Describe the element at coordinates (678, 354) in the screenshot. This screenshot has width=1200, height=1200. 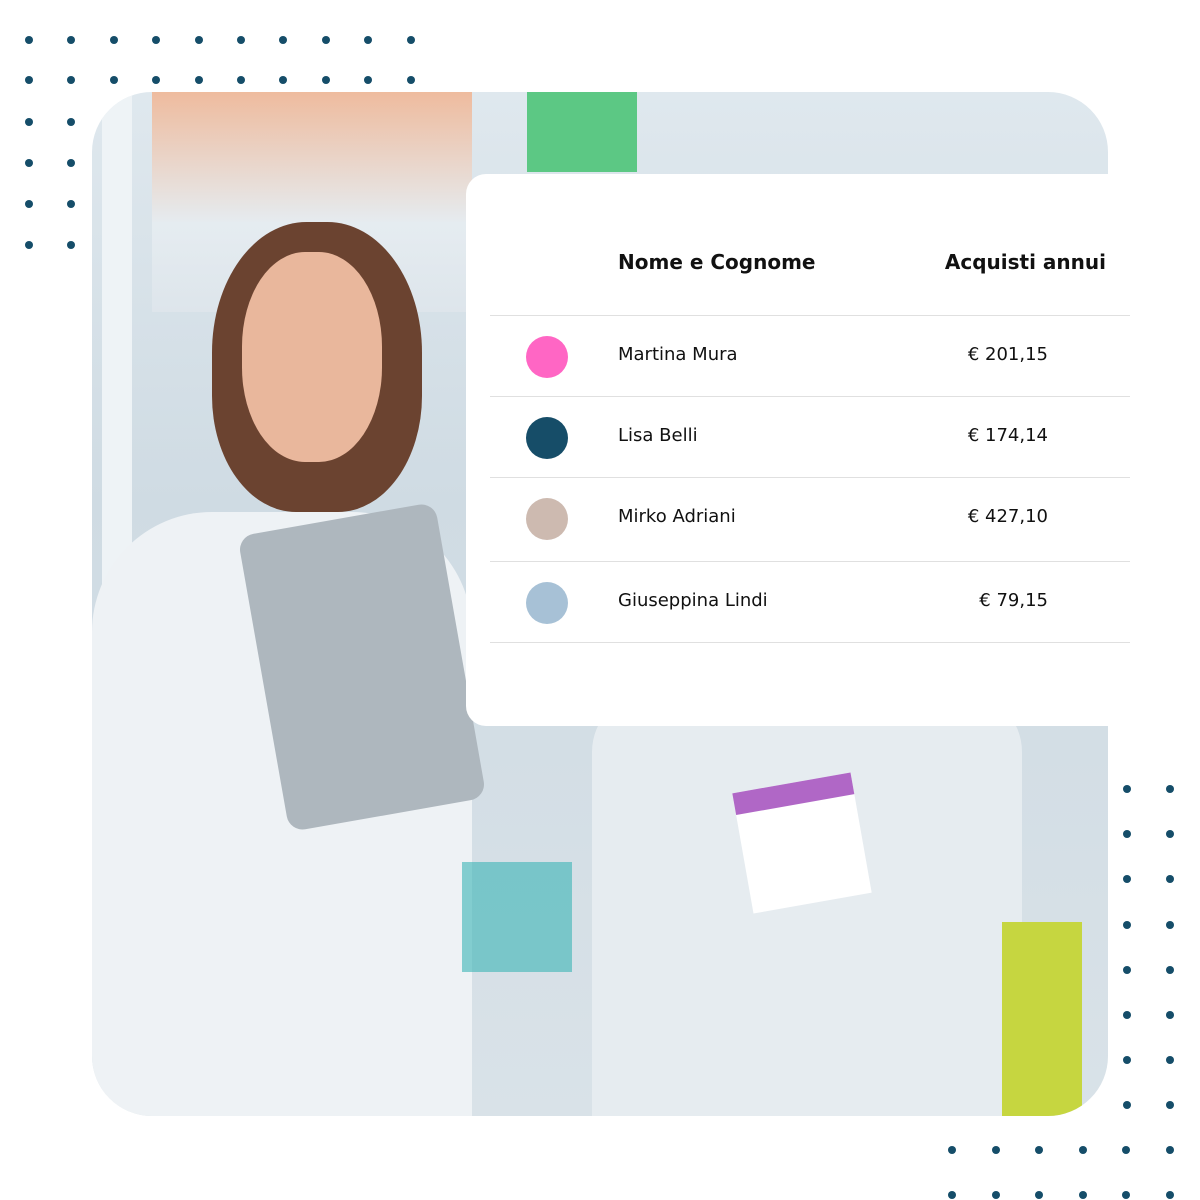
I see `customer-name: Martina Mura` at that location.